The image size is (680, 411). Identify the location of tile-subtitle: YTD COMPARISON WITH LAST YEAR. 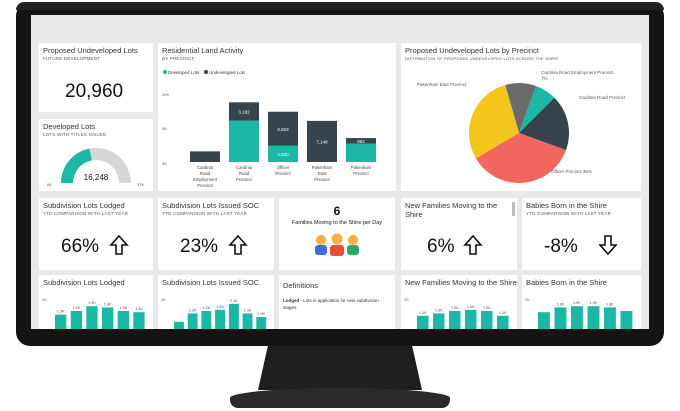
(569, 213).